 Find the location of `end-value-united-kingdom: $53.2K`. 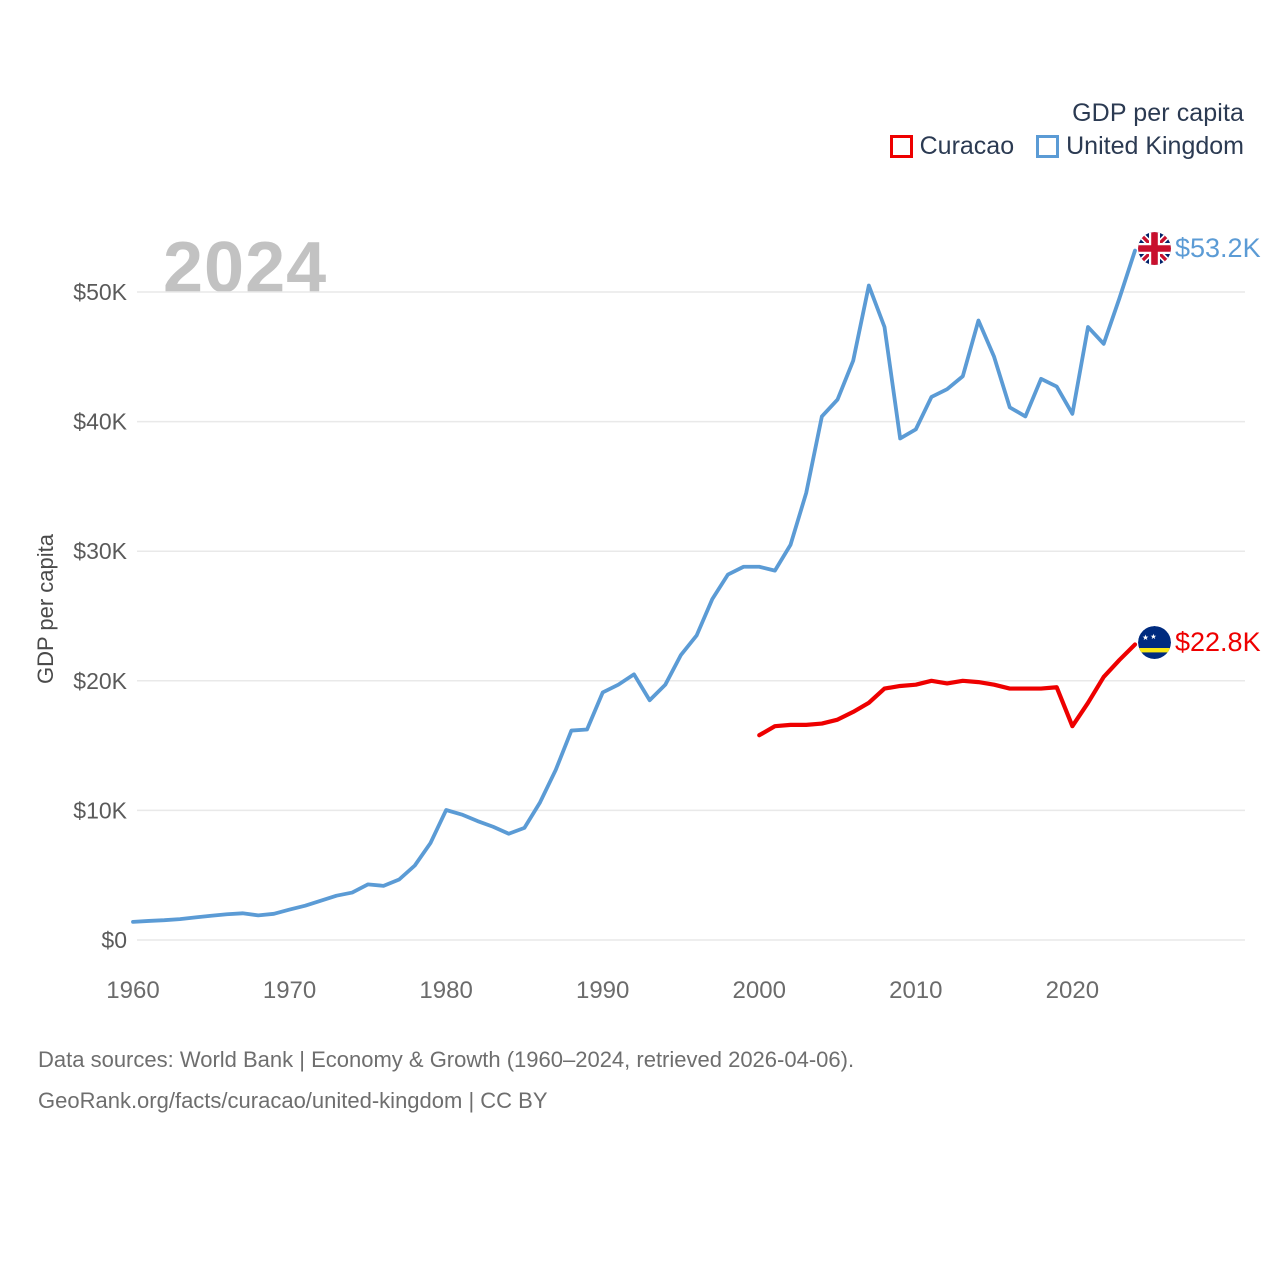

end-value-united-kingdom: $53.2K is located at coordinates (1218, 248).